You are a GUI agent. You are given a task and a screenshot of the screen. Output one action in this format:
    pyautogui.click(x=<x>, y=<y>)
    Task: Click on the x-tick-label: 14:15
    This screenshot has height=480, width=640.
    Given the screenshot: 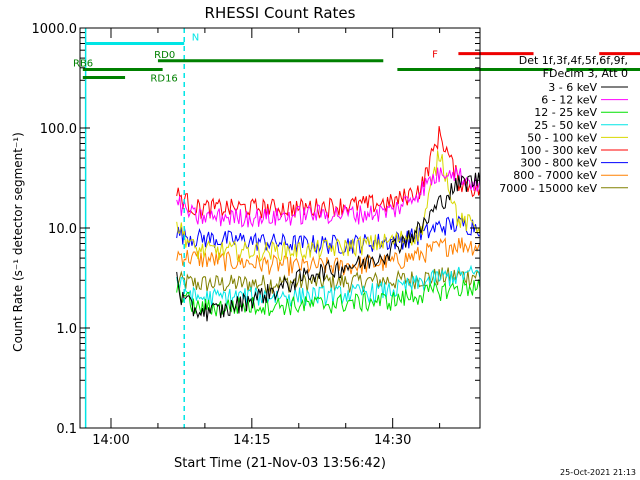 What is the action you would take?
    pyautogui.click(x=251, y=440)
    